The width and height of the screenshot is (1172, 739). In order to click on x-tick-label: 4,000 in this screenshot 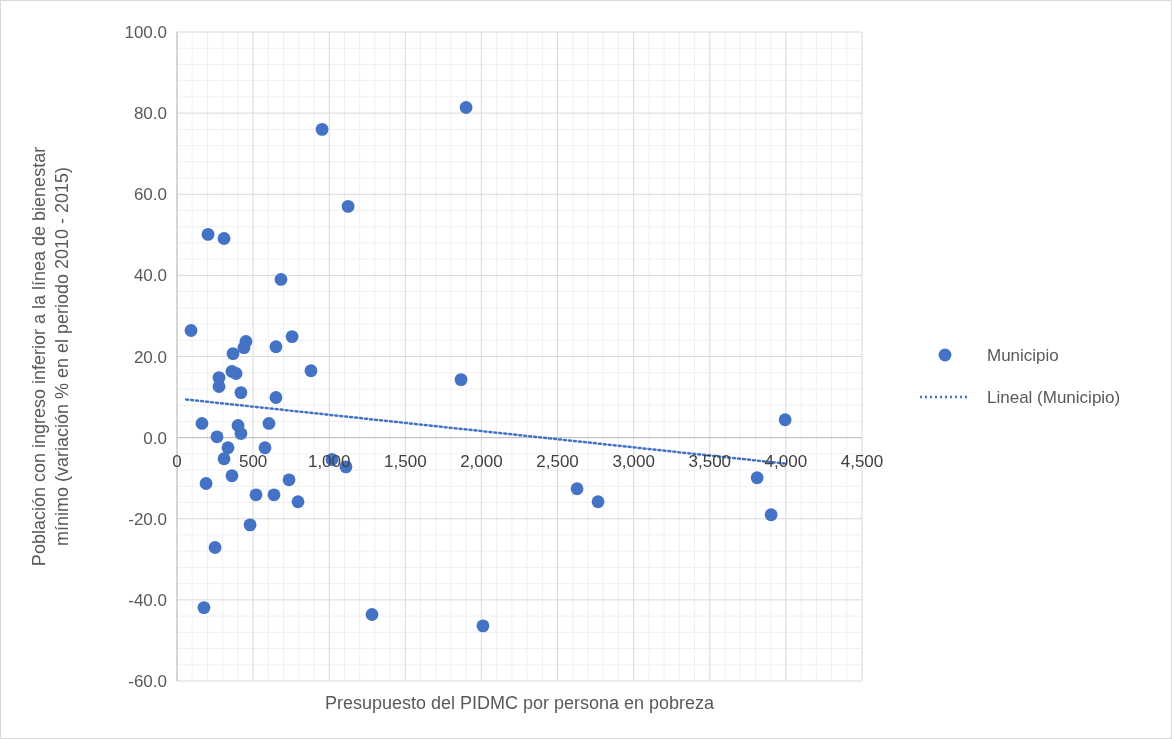, I will do `click(786, 461)`.